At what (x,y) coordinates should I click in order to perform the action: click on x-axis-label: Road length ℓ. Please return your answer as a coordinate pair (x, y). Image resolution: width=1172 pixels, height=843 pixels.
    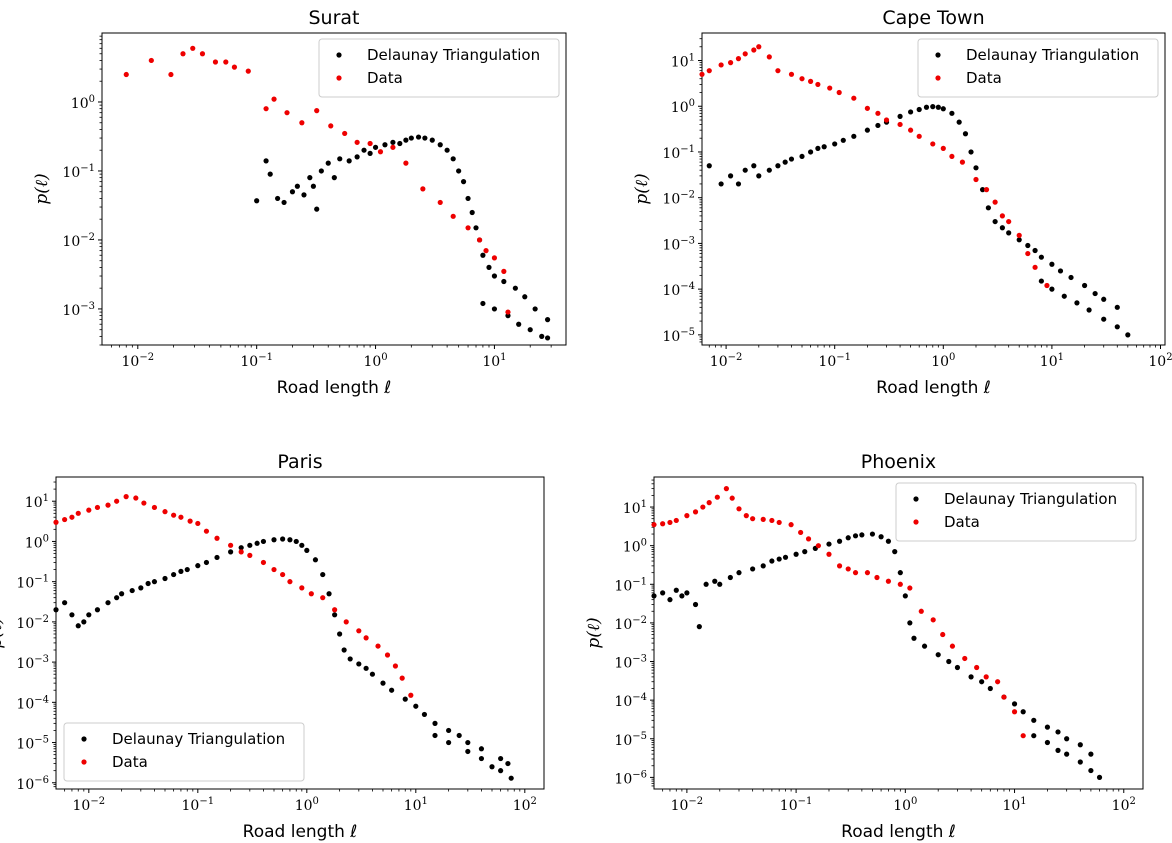
    Looking at the image, I should click on (334, 388).